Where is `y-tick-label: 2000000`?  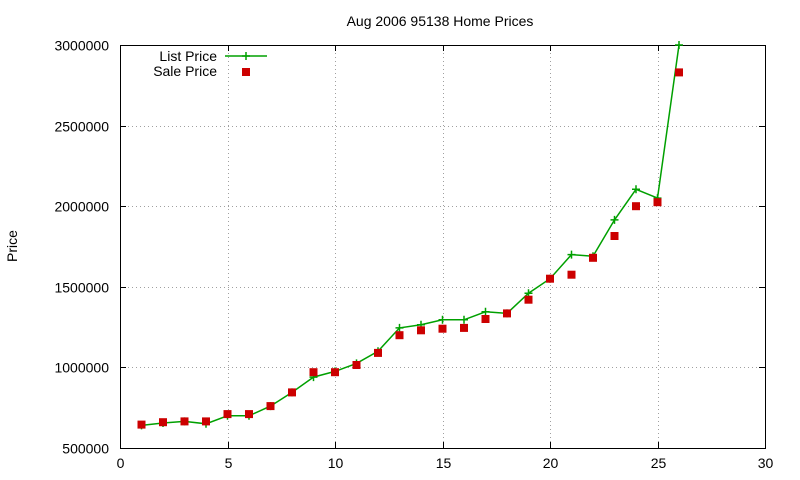
y-tick-label: 2000000 is located at coordinates (81, 207).